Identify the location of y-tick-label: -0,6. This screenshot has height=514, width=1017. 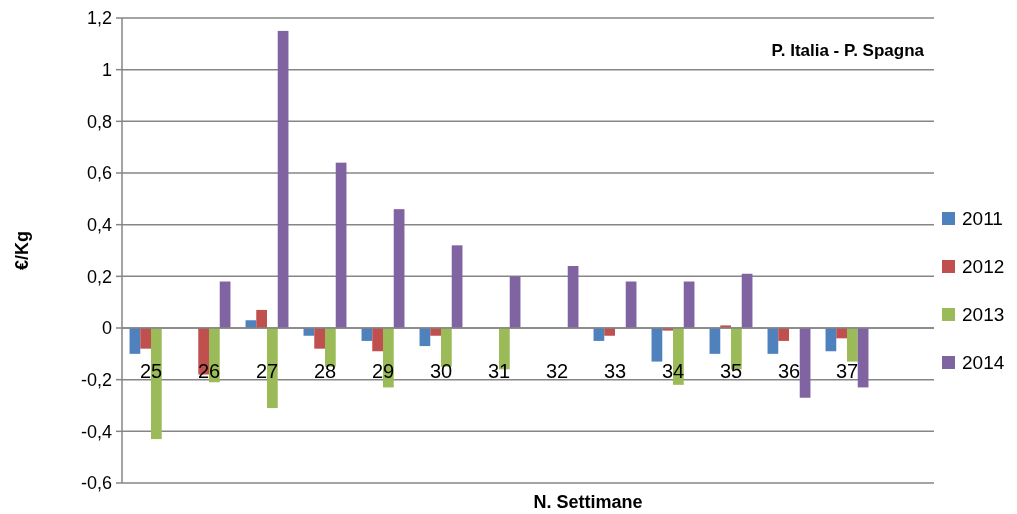
(96, 483).